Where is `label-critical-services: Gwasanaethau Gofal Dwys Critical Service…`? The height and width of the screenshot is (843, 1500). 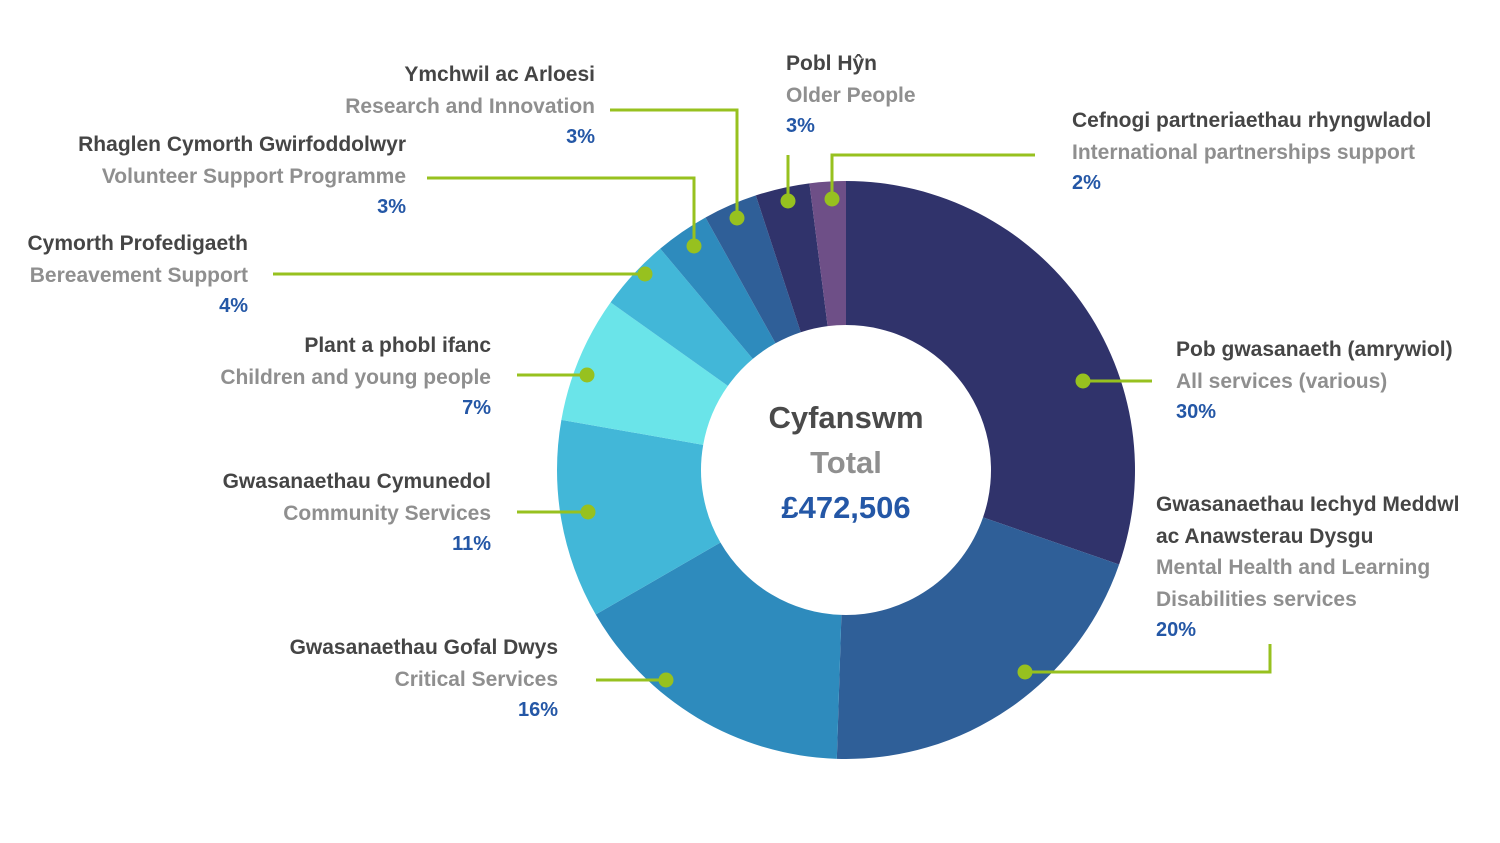 label-critical-services: Gwasanaethau Gofal Dwys Critical Service… is located at coordinates (424, 679).